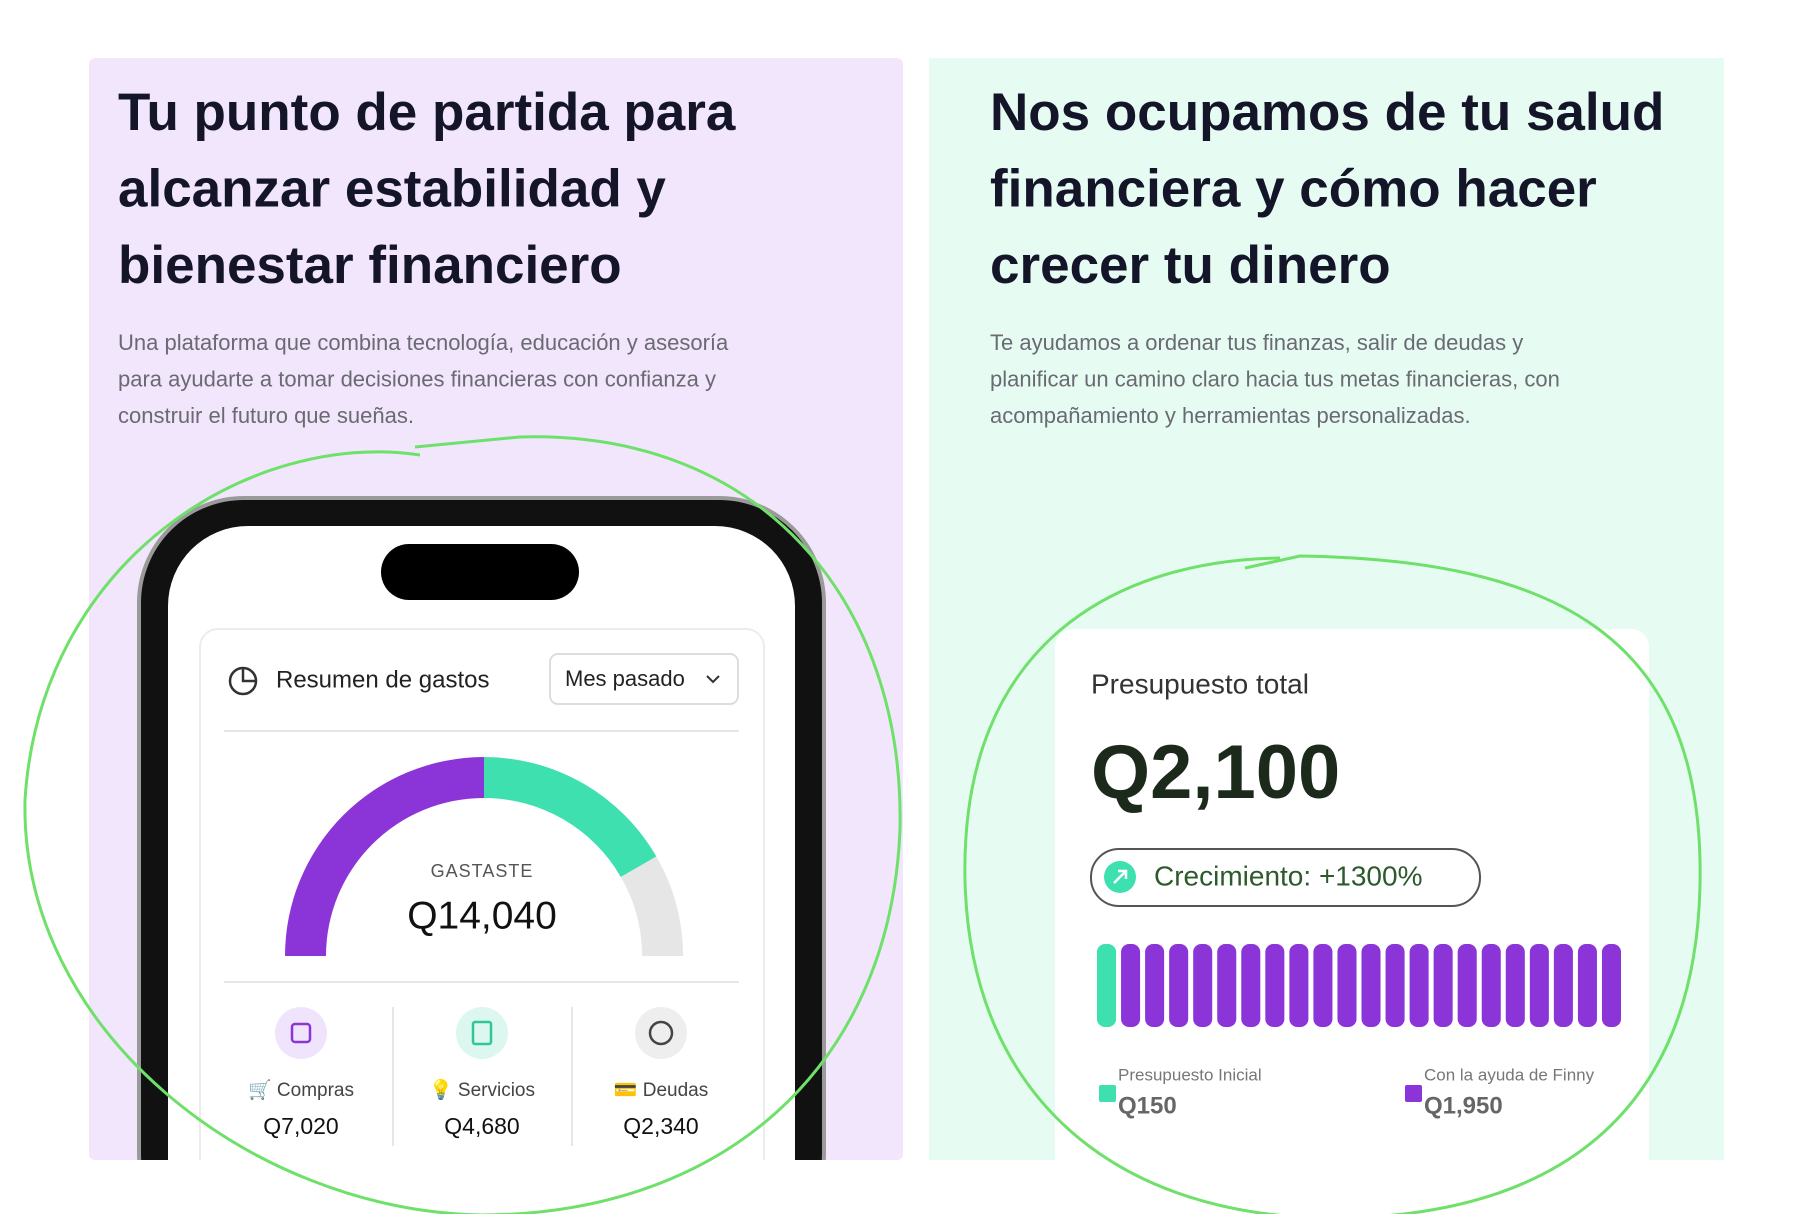 Image resolution: width=1800 pixels, height=1214 pixels. I want to click on heading-line: bienestar financiero, so click(370, 265).